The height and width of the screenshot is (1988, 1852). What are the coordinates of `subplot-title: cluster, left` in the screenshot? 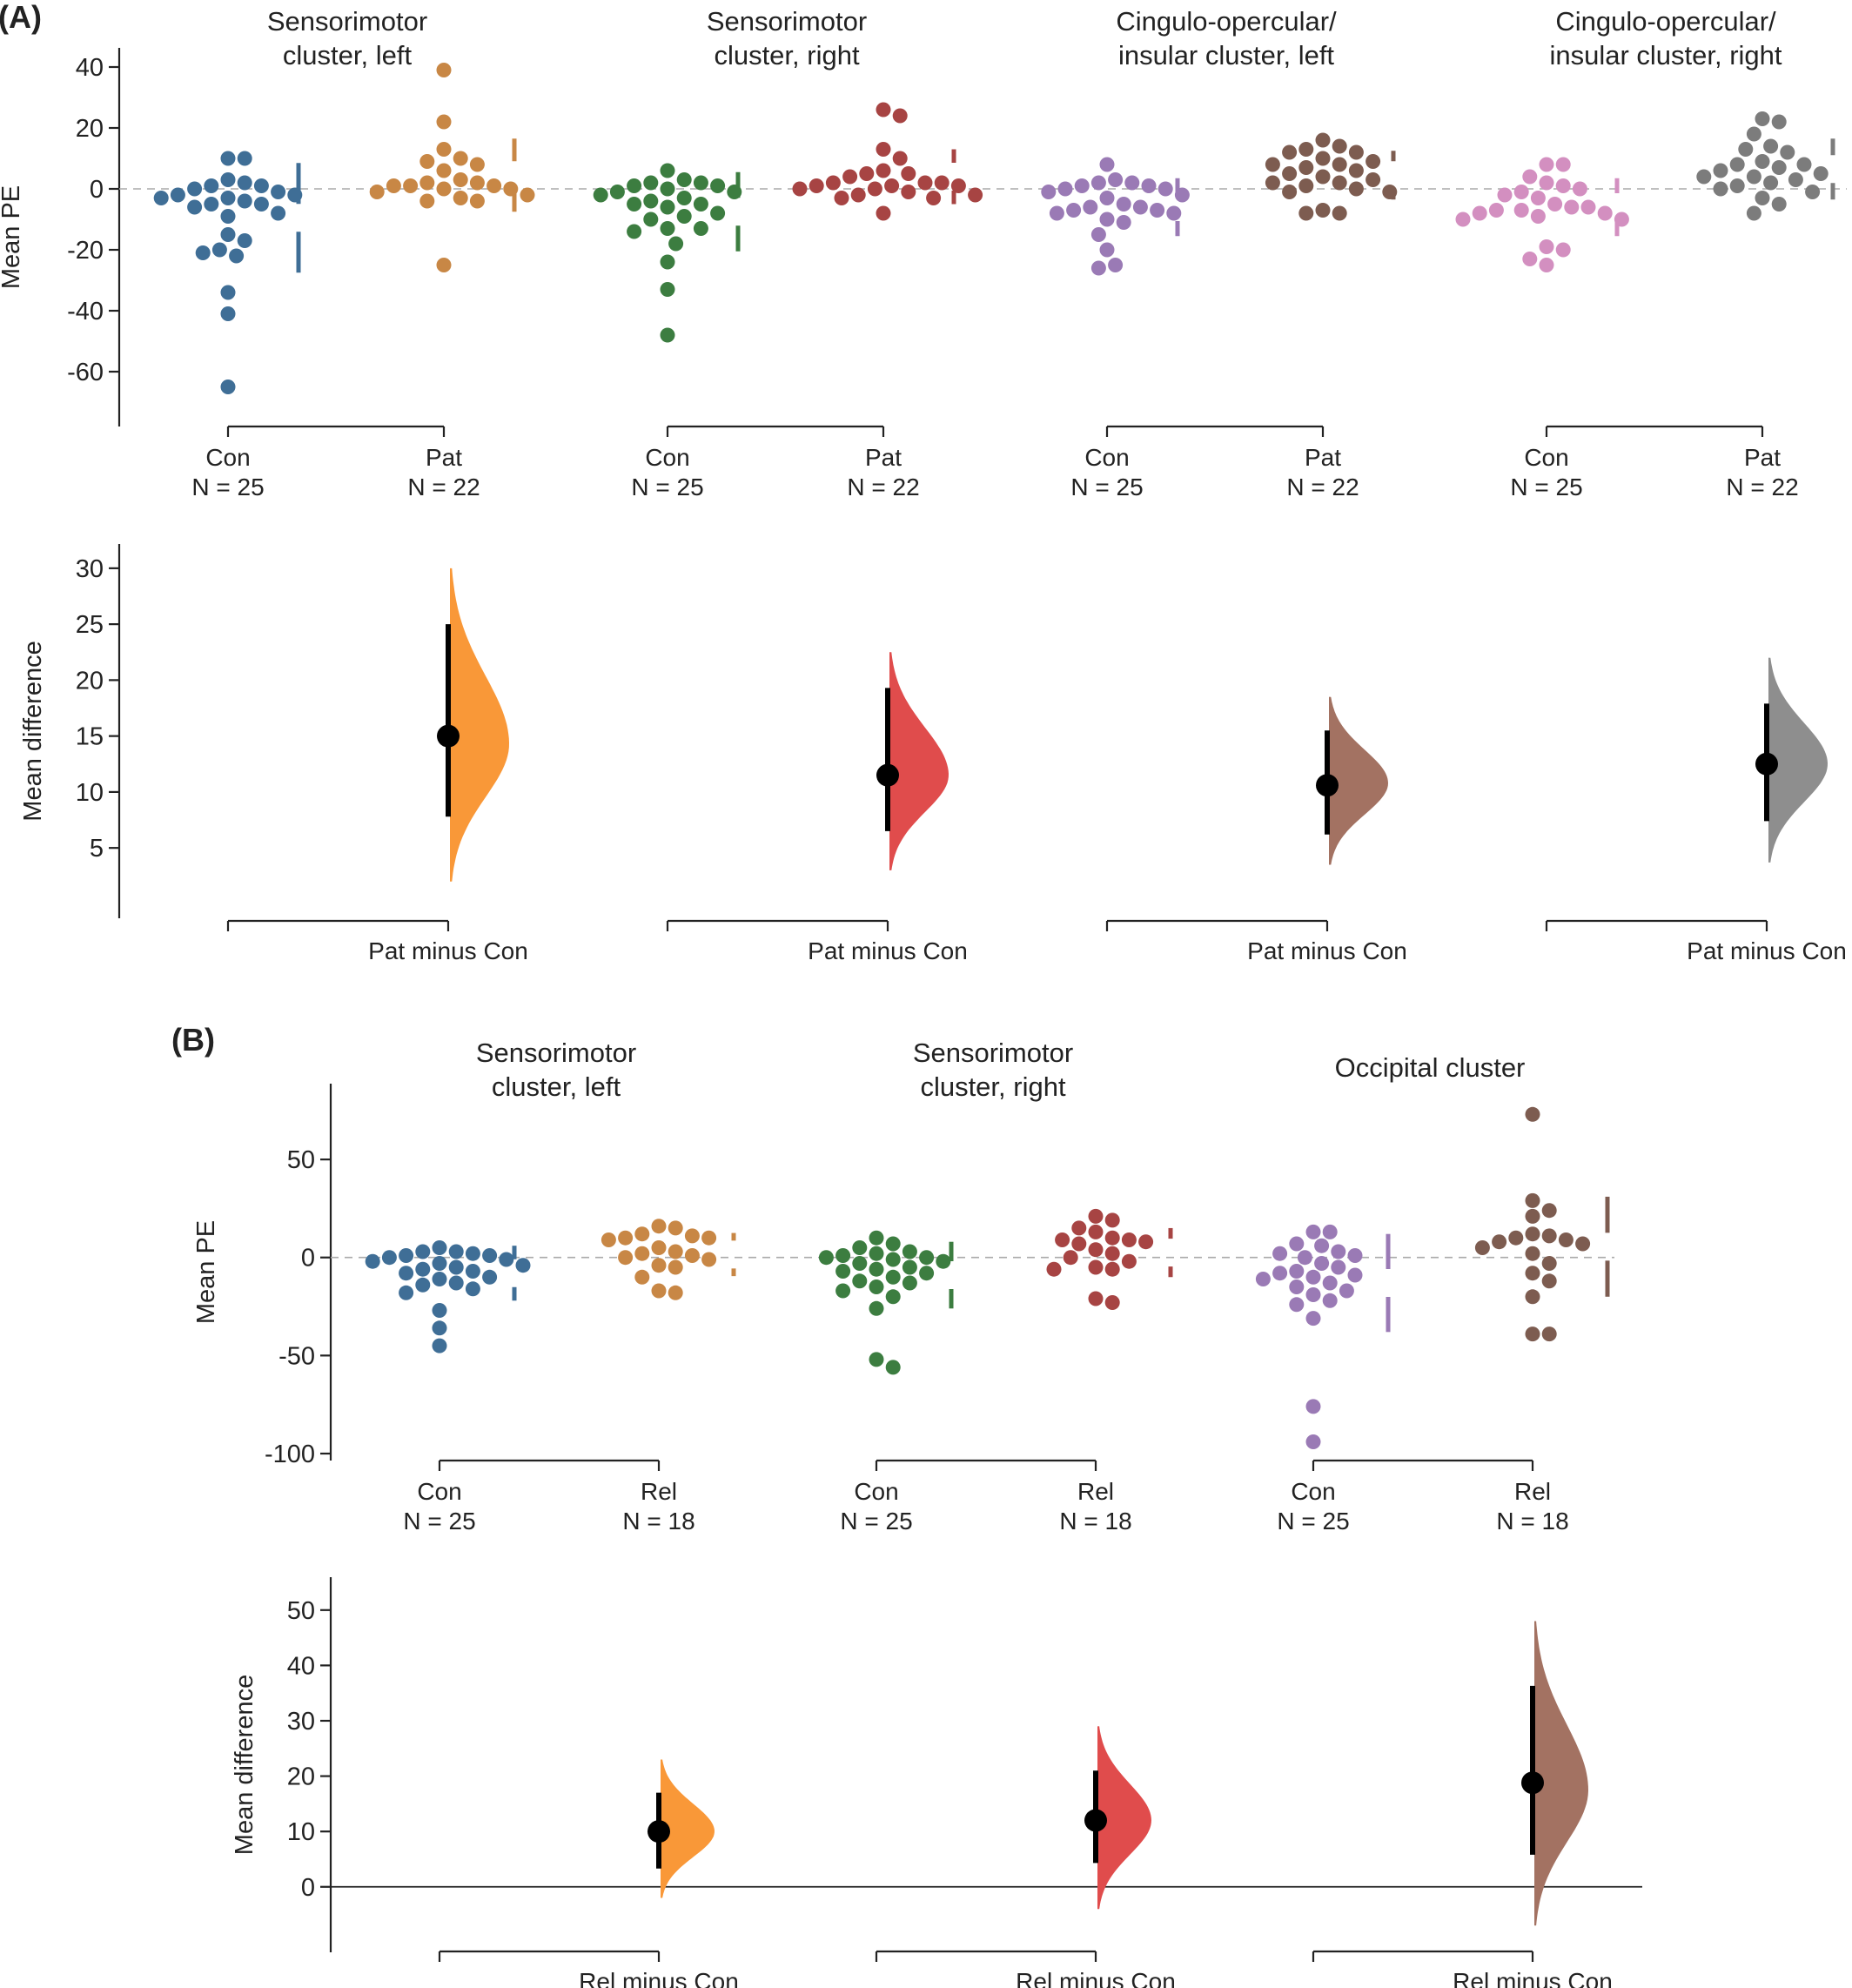 It's located at (348, 55).